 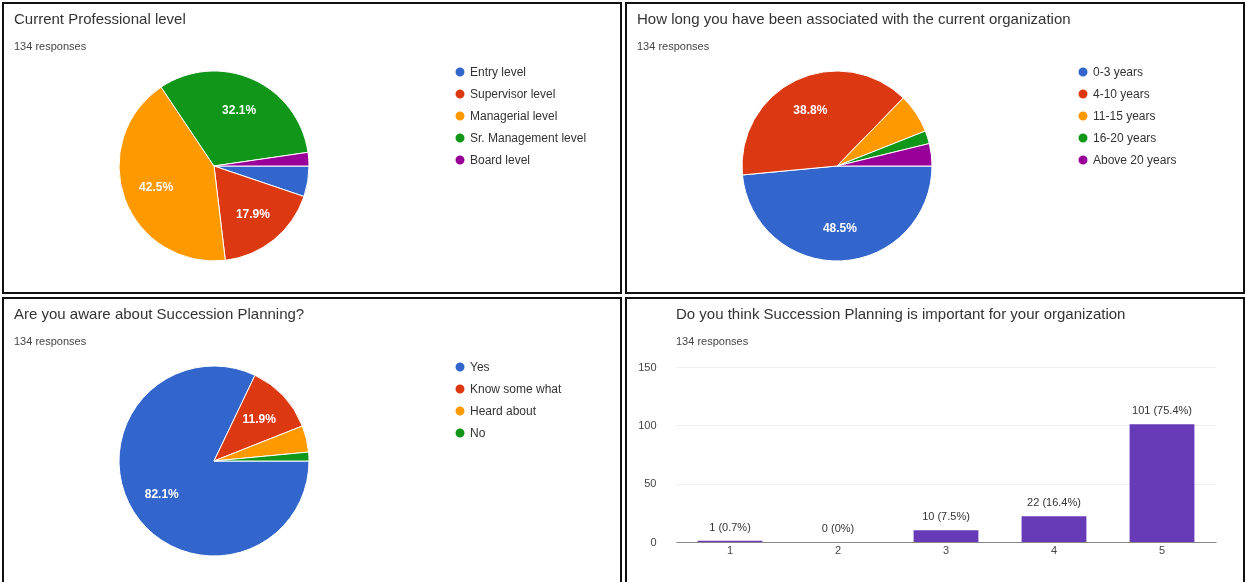 What do you see at coordinates (946, 549) in the screenshot?
I see `x-tick-label: 3` at bounding box center [946, 549].